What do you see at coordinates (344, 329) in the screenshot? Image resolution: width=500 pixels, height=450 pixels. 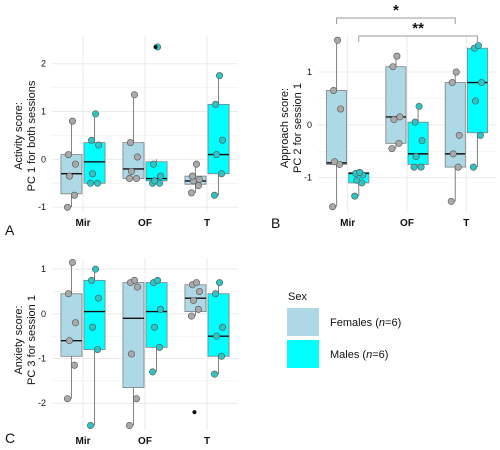 I see `legend: Sex Females (n=6) Males (n=6)` at bounding box center [344, 329].